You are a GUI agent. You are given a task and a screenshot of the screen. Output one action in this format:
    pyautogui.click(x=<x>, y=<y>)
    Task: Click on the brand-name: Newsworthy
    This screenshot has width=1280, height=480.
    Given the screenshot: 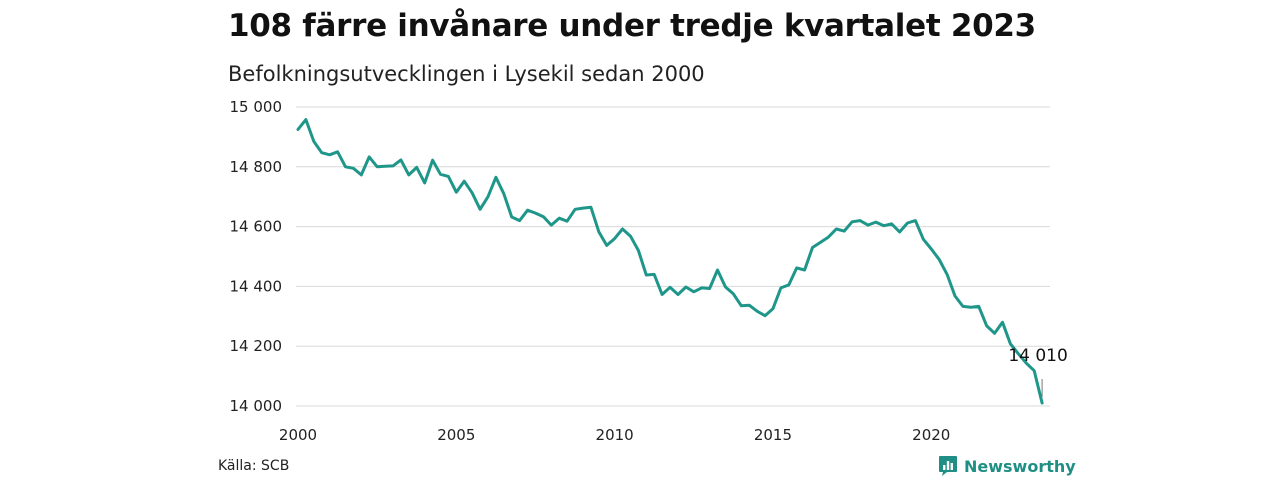 What is the action you would take?
    pyautogui.click(x=1020, y=466)
    